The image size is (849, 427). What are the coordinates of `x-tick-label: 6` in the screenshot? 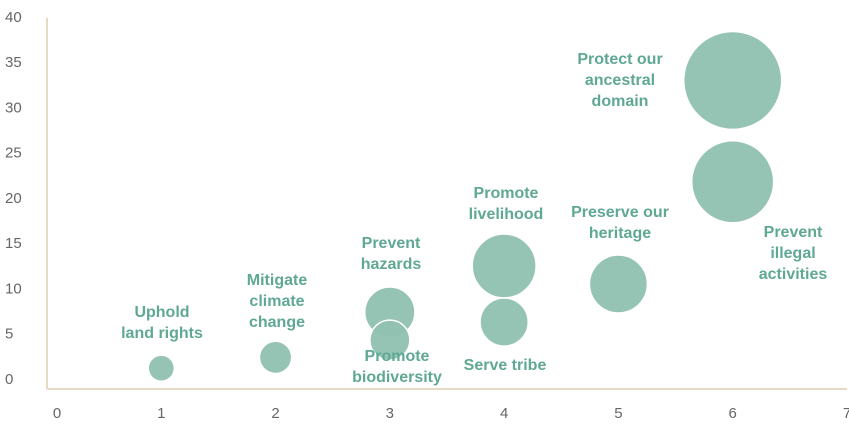 It's located at (733, 413).